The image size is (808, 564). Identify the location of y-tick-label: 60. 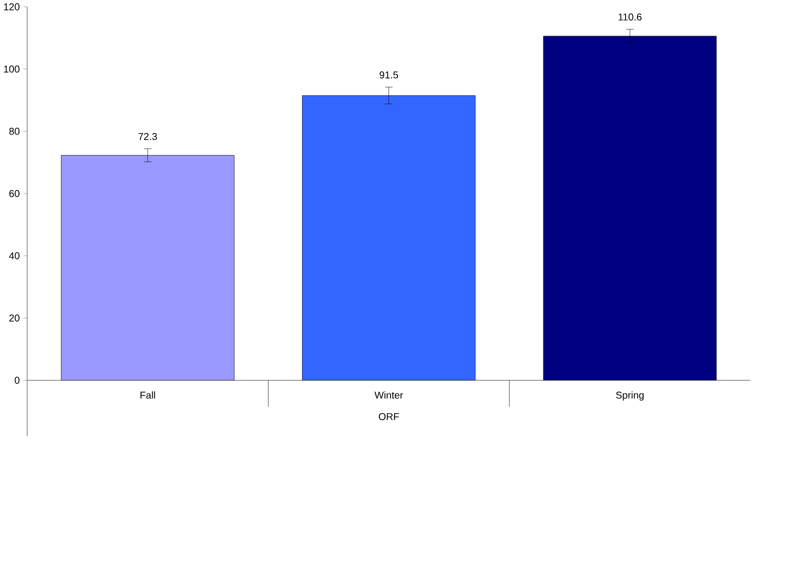
(14, 194).